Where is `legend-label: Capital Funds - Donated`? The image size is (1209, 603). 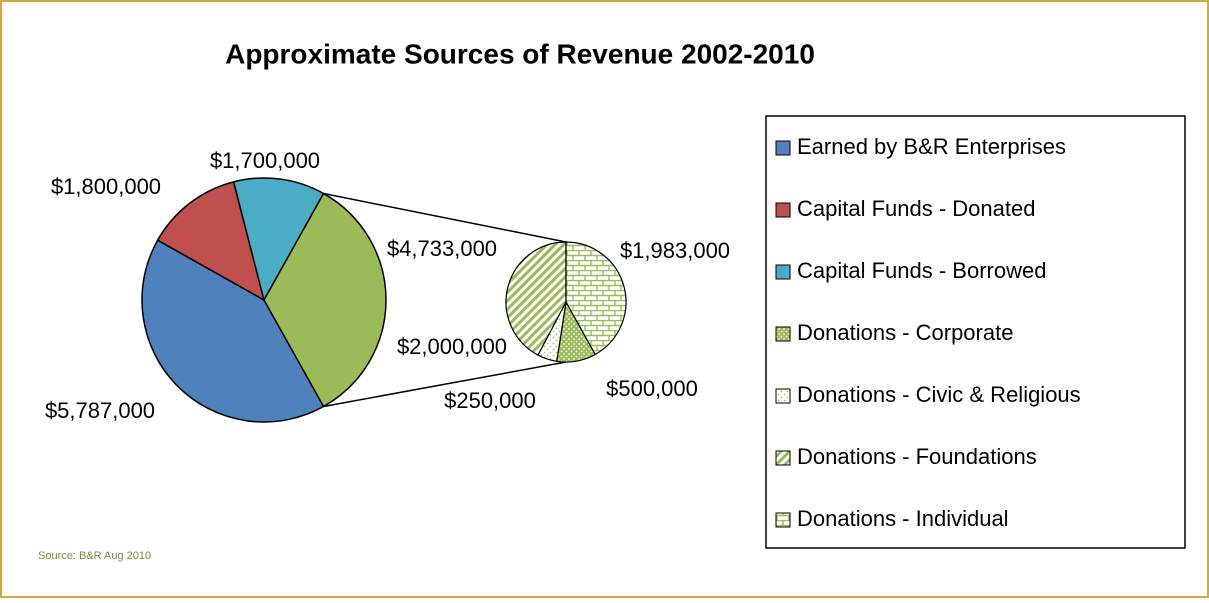
legend-label: Capital Funds - Donated is located at coordinates (916, 208).